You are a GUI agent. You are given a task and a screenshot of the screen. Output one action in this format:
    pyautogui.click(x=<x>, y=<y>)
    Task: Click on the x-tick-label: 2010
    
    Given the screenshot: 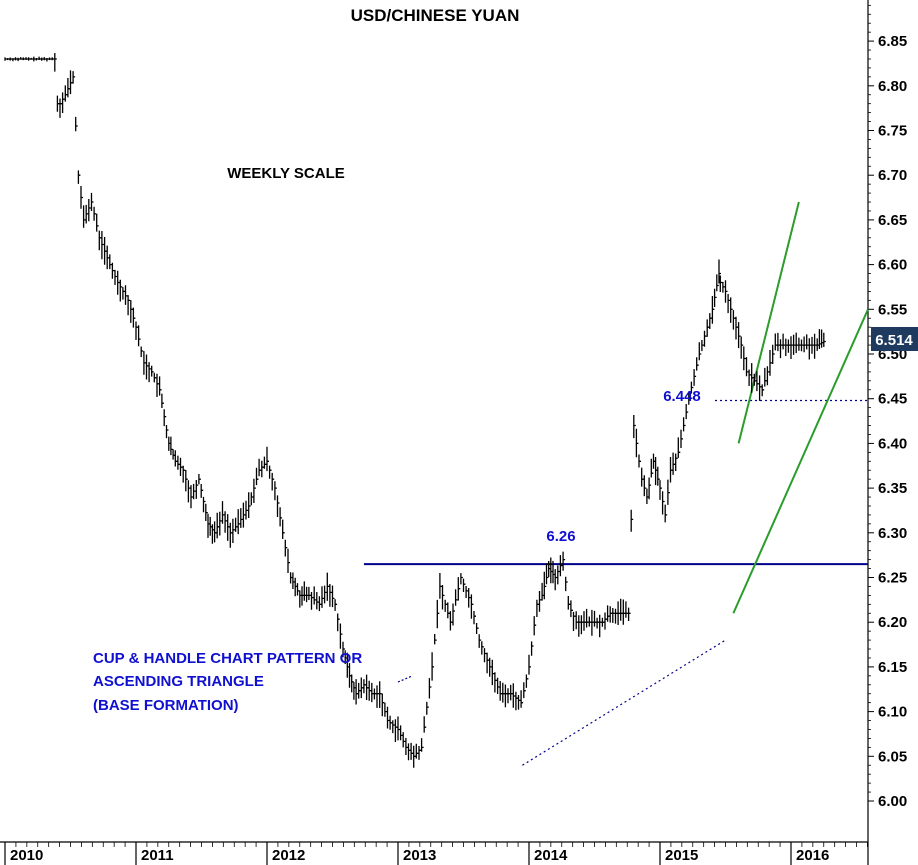 What is the action you would take?
    pyautogui.click(x=26, y=855)
    